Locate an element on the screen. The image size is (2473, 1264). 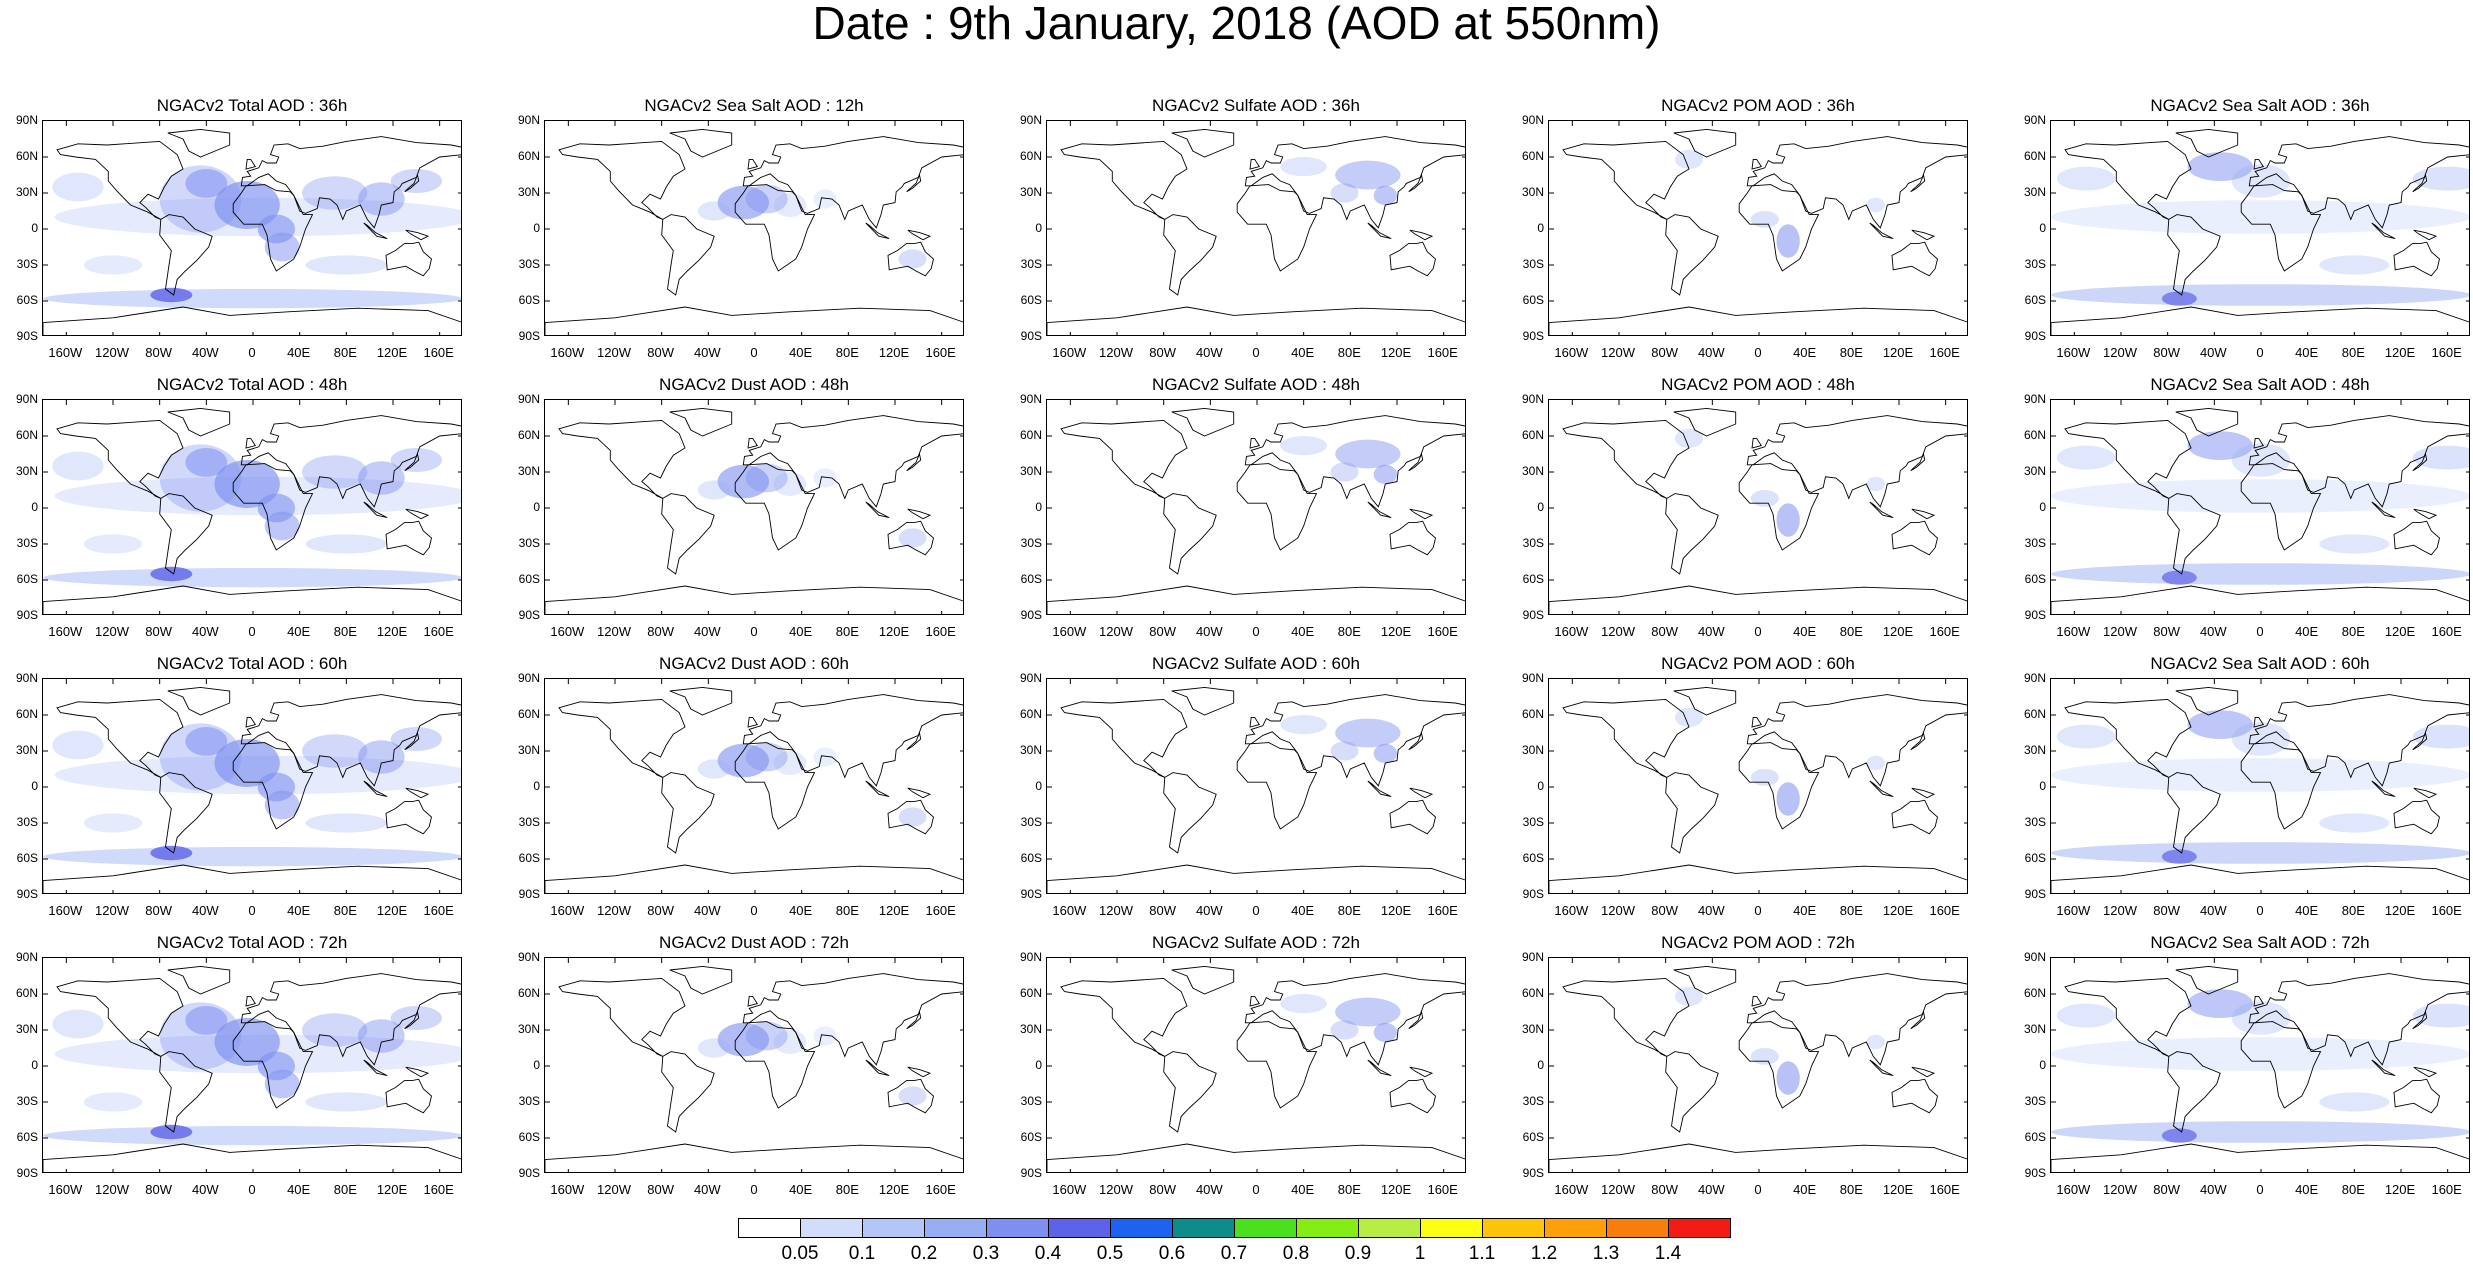
panel-title: NGACv2 POM AOD : 72h is located at coordinates (1758, 942).